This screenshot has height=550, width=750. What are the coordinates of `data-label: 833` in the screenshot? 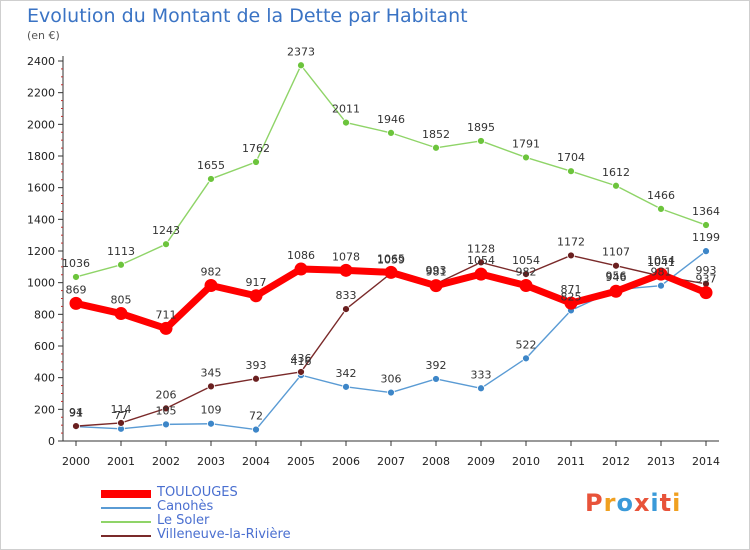 It's located at (346, 295).